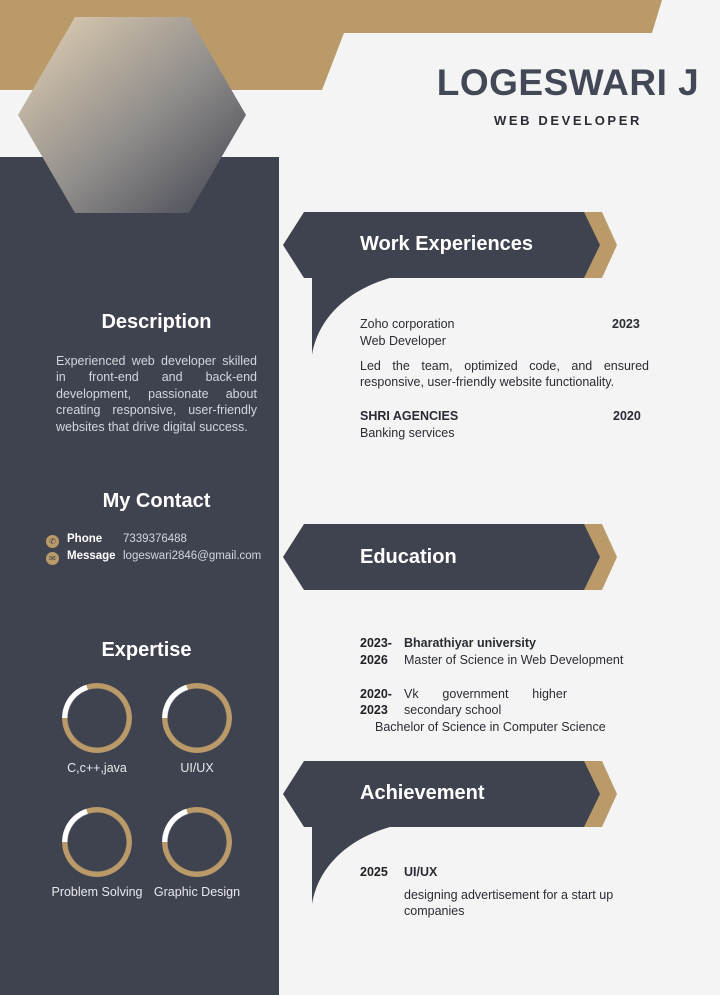 The width and height of the screenshot is (720, 995). I want to click on job-1-year: 2023, so click(626, 324).